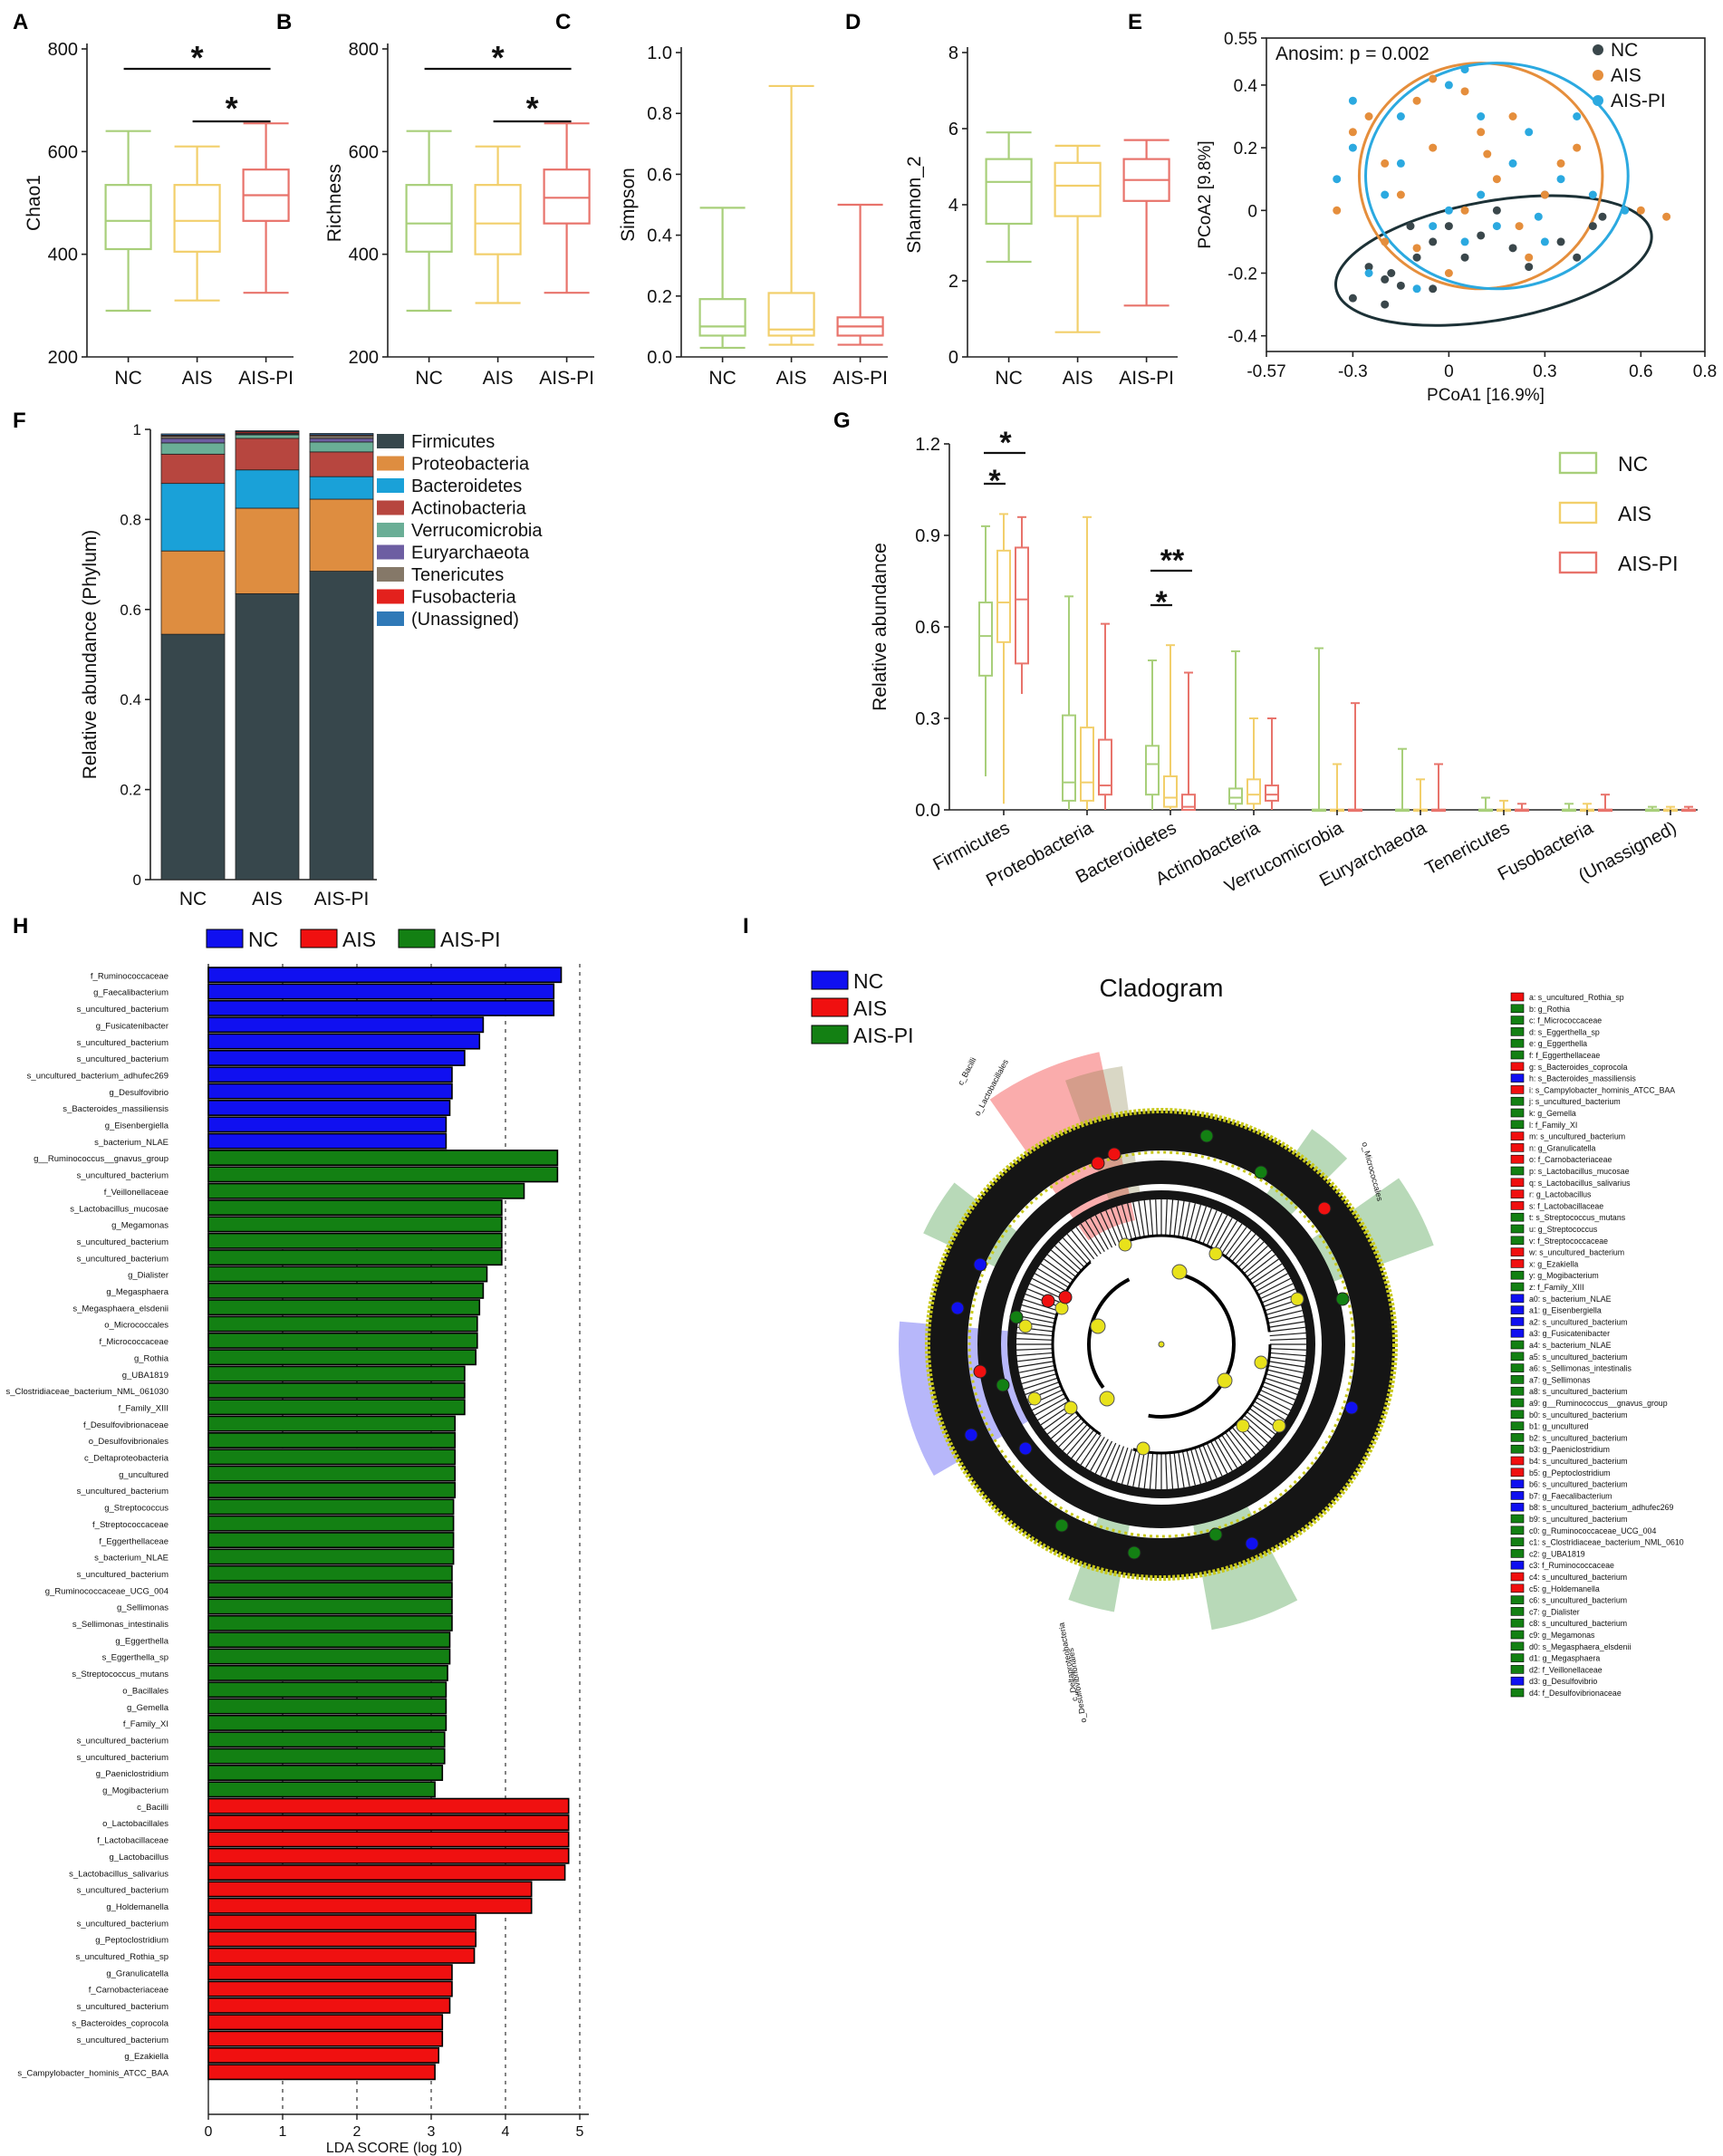 The image size is (1723, 2156). Describe the element at coordinates (1578, 1067) in the screenshot. I see `key-entry: g: s_Bacteroides_coprocola` at that location.